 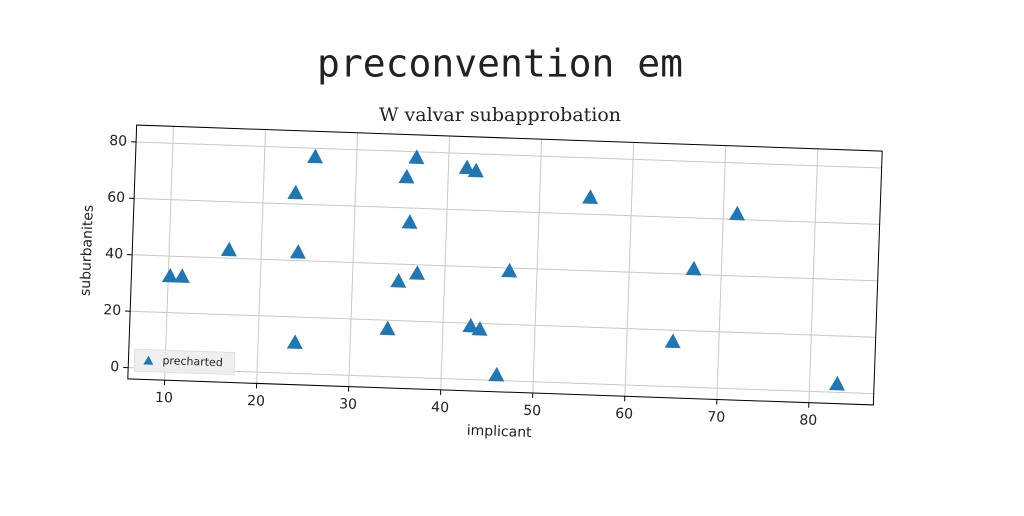 I want to click on x-tick-label: 10, so click(x=164, y=398).